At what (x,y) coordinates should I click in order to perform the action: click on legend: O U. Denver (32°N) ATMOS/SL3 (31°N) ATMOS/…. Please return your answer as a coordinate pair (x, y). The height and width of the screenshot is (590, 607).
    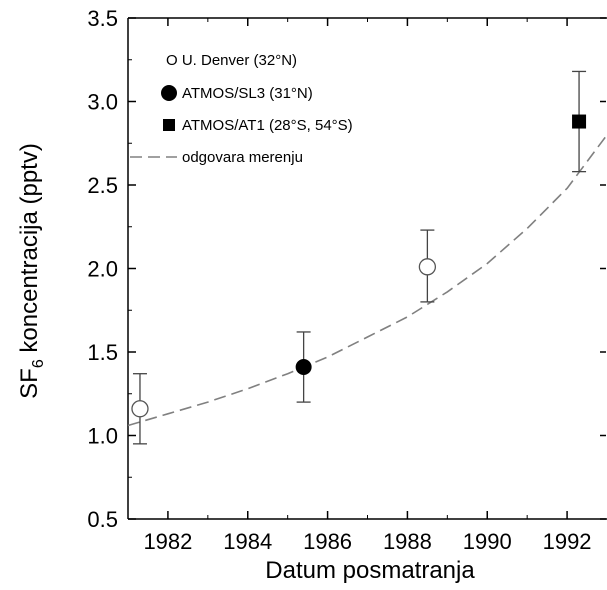
    Looking at the image, I should click on (241, 109).